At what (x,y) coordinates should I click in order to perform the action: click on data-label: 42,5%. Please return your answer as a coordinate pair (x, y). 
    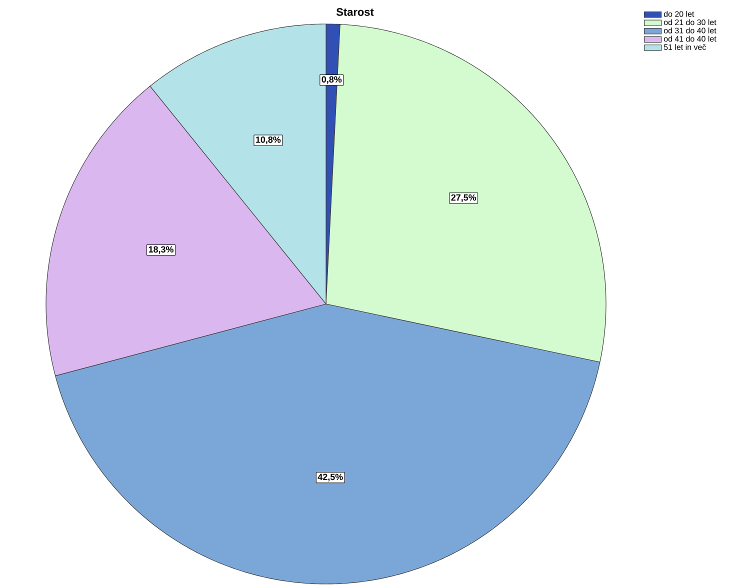
    Looking at the image, I should click on (330, 478).